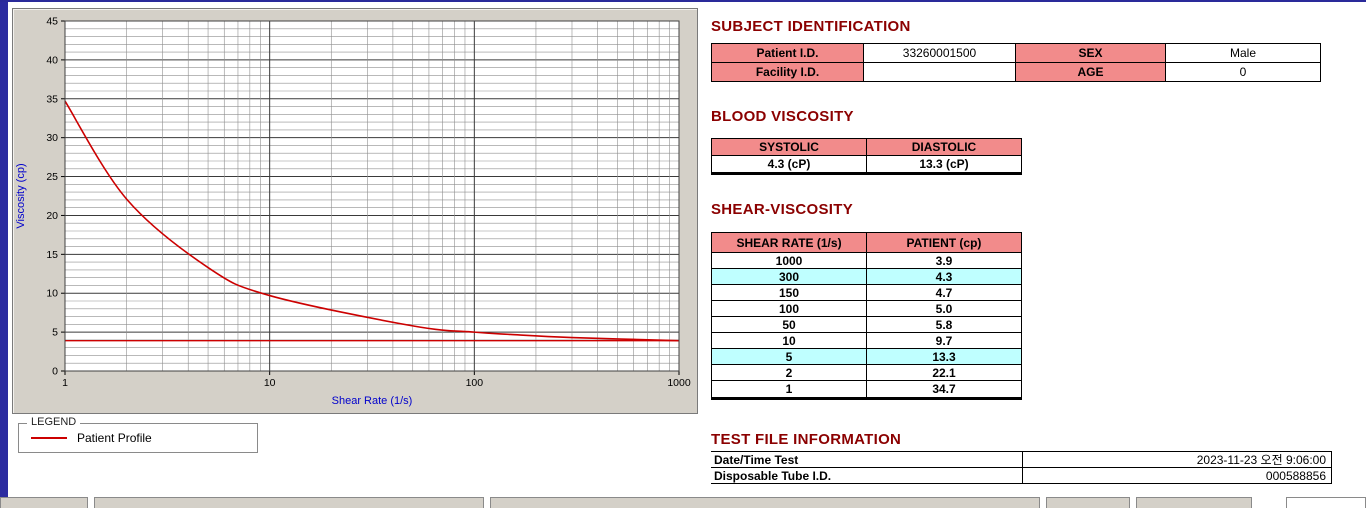 The width and height of the screenshot is (1366, 508). Describe the element at coordinates (1177, 460) in the screenshot. I see `date-time-test-value: 2023-11-23 오전 9:06:00` at that location.